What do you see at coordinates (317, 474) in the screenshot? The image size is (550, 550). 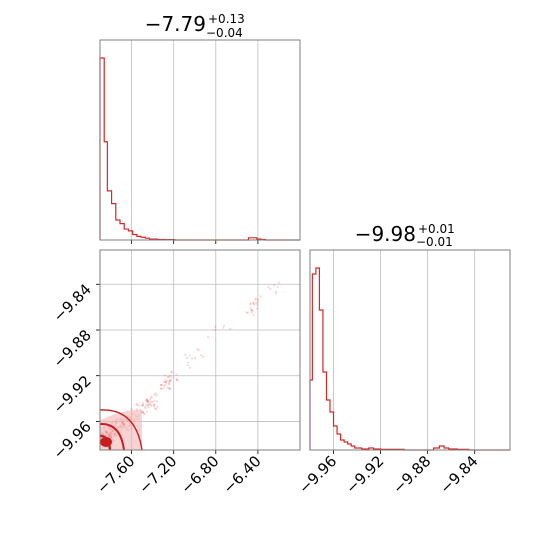 I see `marginal-2-x-tick-label-0: −9.96` at bounding box center [317, 474].